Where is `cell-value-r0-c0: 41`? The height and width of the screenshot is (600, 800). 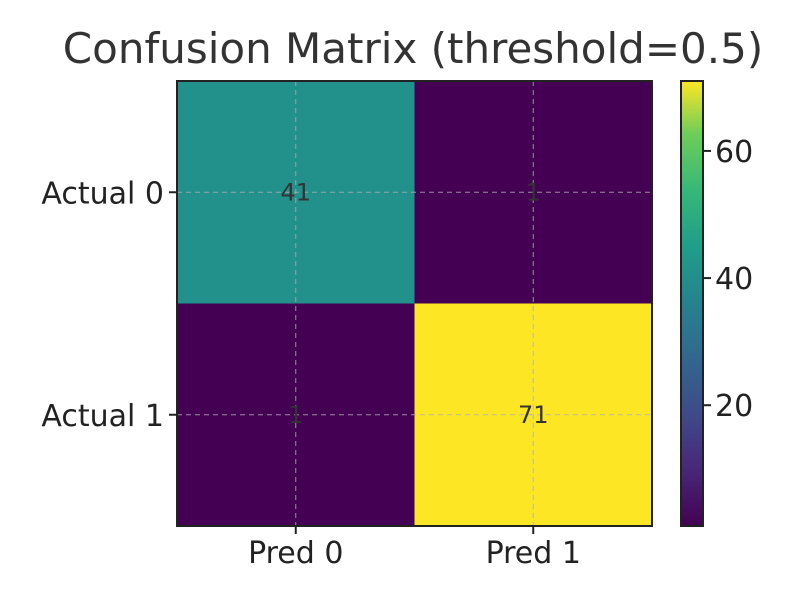
cell-value-r0-c0: 41 is located at coordinates (295, 192).